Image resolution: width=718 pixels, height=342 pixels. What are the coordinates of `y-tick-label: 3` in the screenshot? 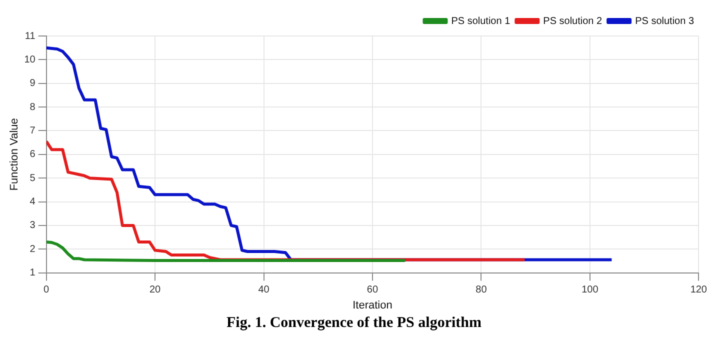 It's located at (33, 226).